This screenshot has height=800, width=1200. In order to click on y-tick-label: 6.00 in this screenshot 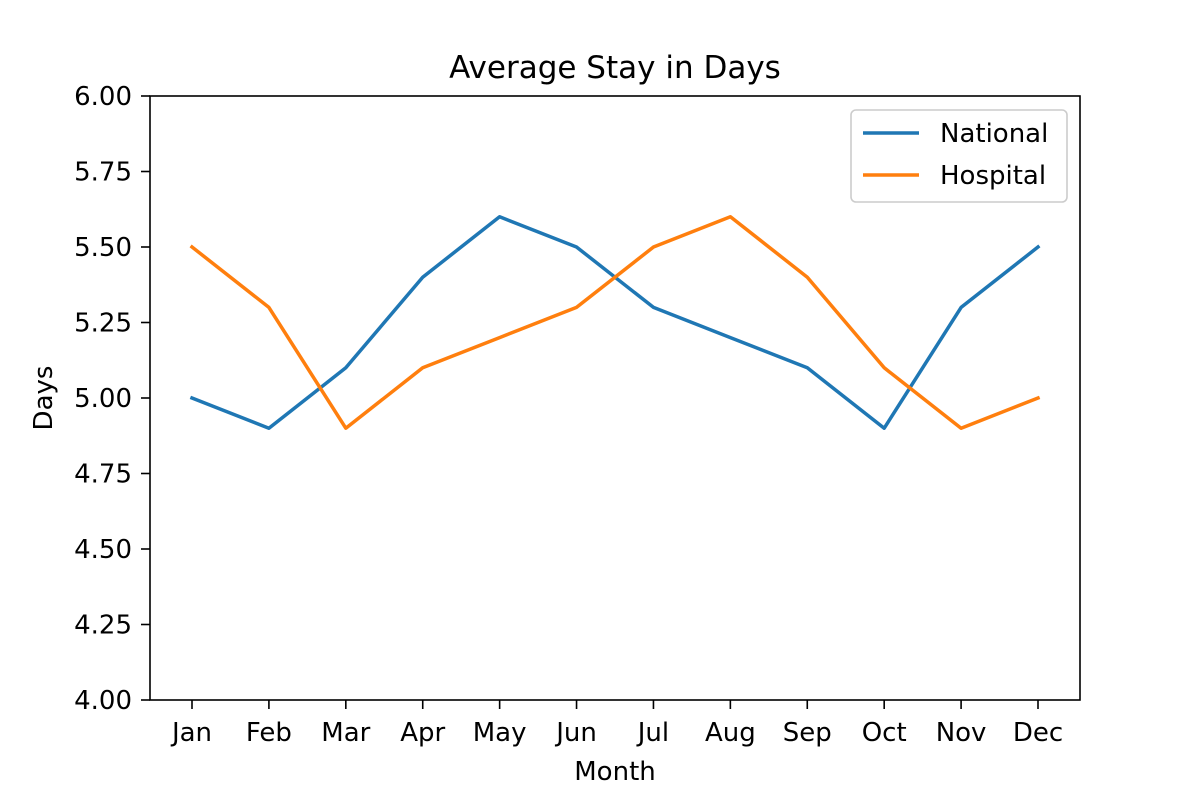, I will do `click(103, 97)`.